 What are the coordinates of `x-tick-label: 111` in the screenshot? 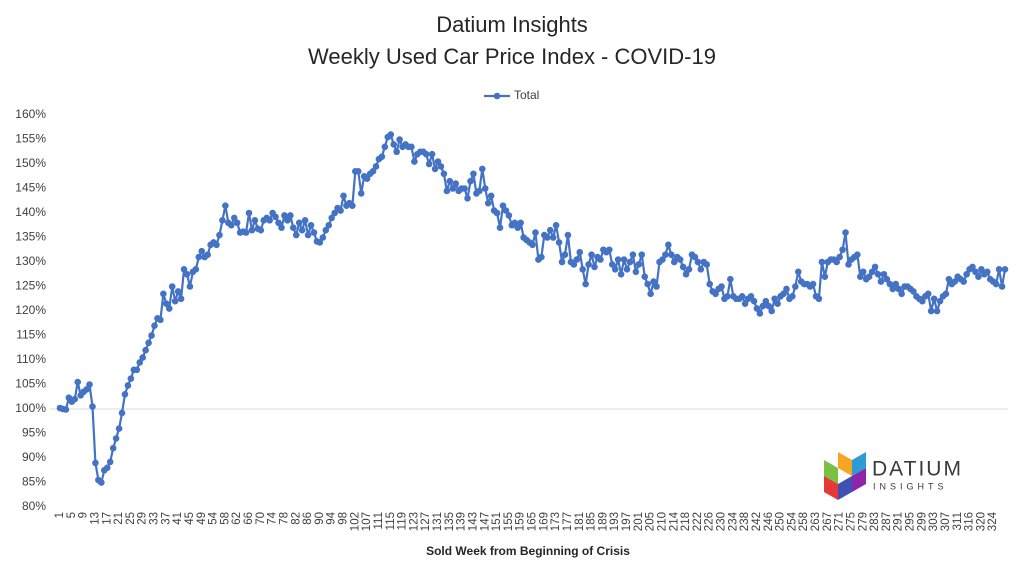 It's located at (379, 520).